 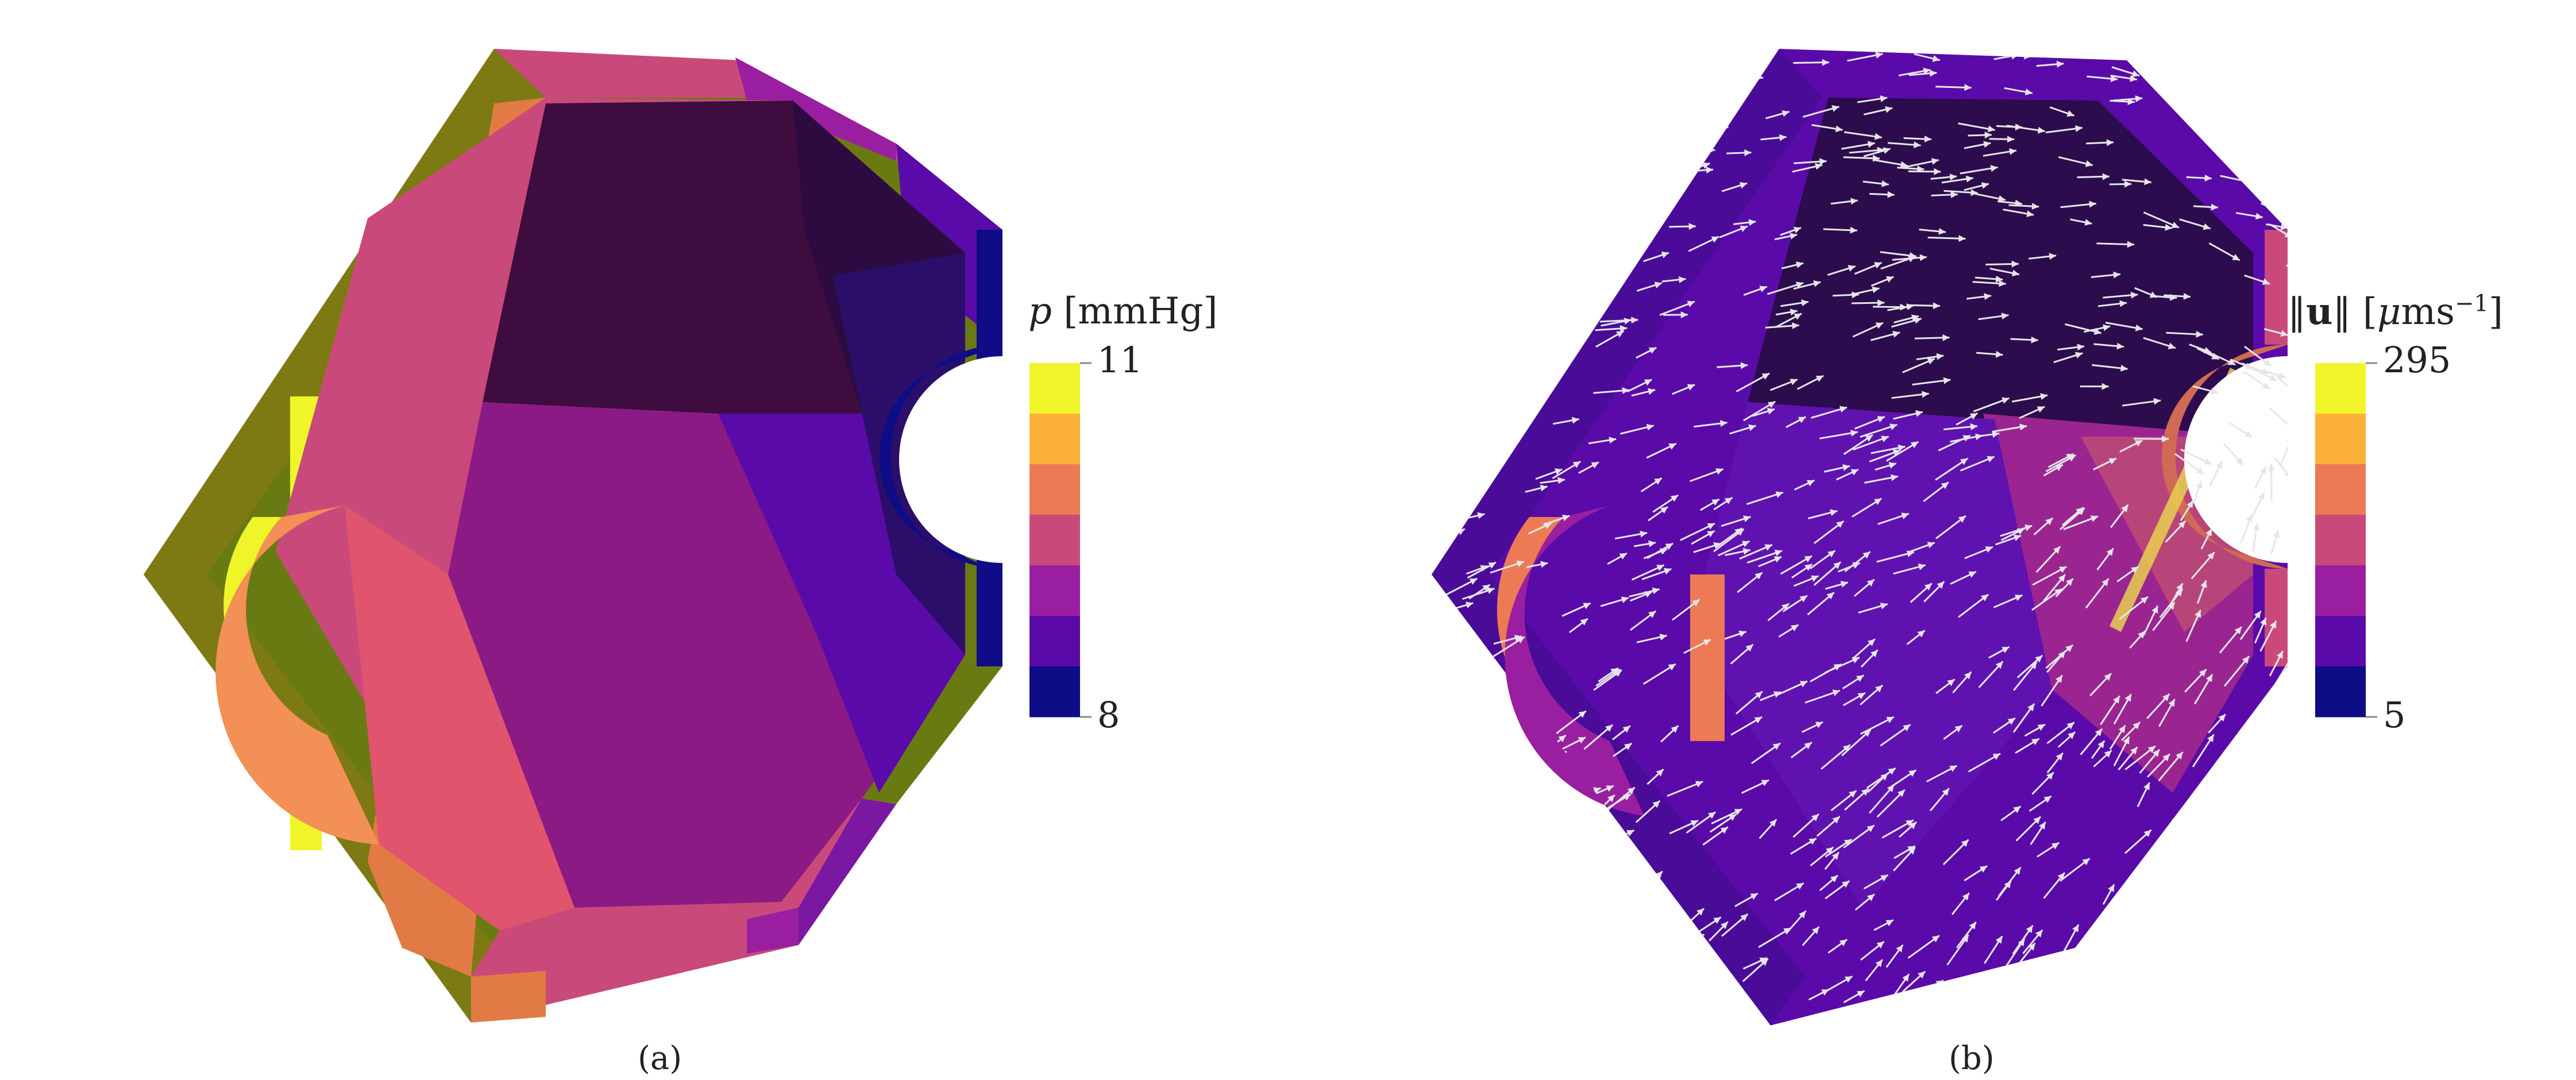 What do you see at coordinates (683, 911) in the screenshot?
I see `bottom-rim` at bounding box center [683, 911].